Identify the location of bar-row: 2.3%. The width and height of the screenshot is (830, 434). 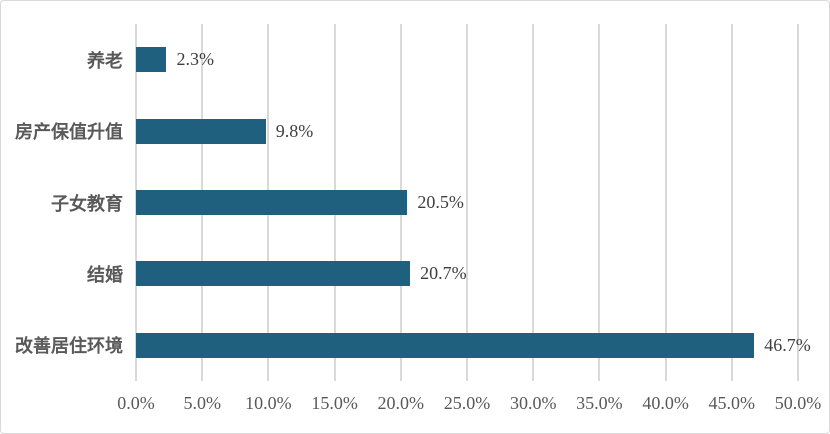
(467, 59).